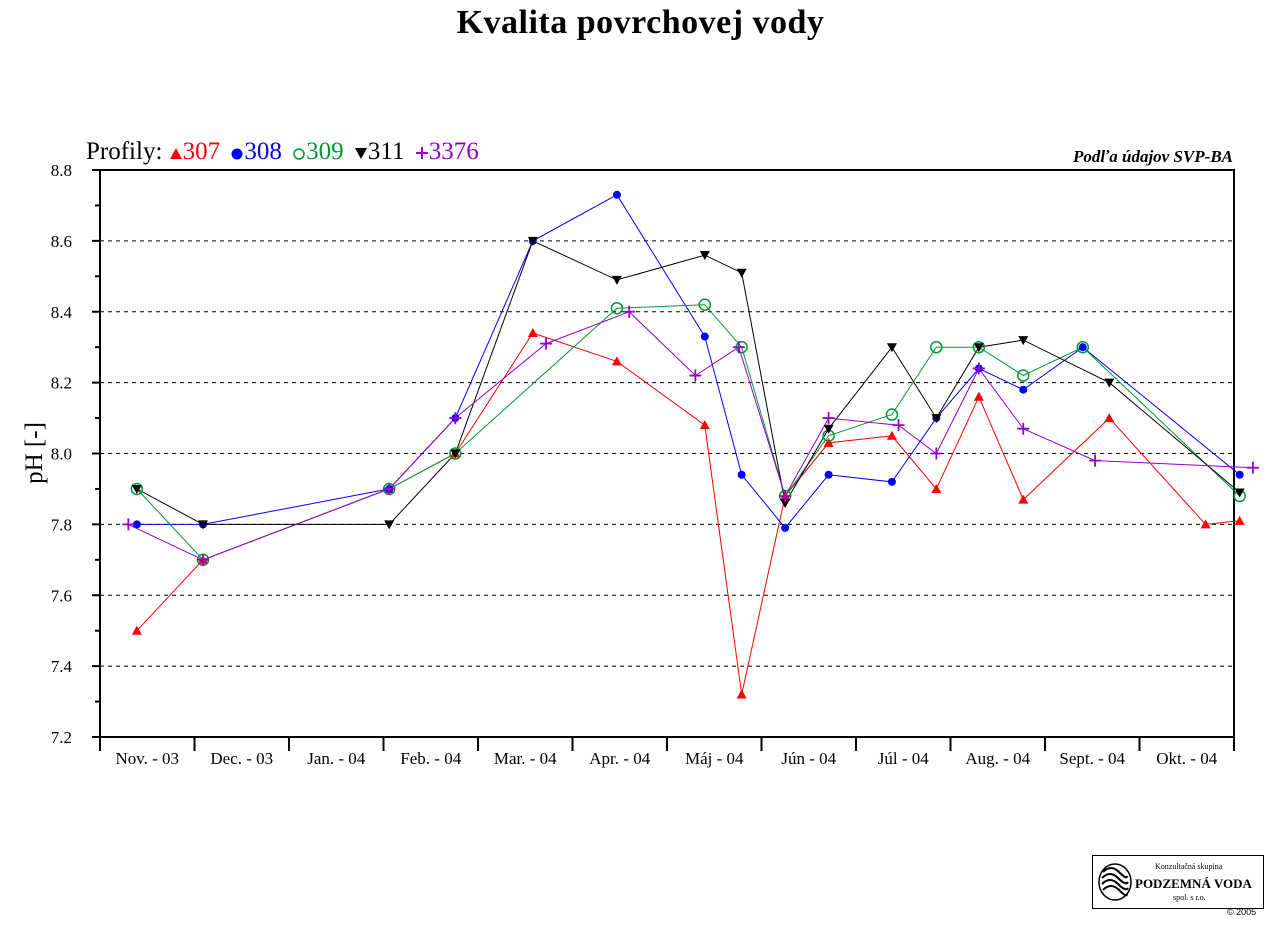 This screenshot has width=1281, height=937. Describe the element at coordinates (619, 758) in the screenshot. I see `x-tick-label: Apr. - 04` at that location.